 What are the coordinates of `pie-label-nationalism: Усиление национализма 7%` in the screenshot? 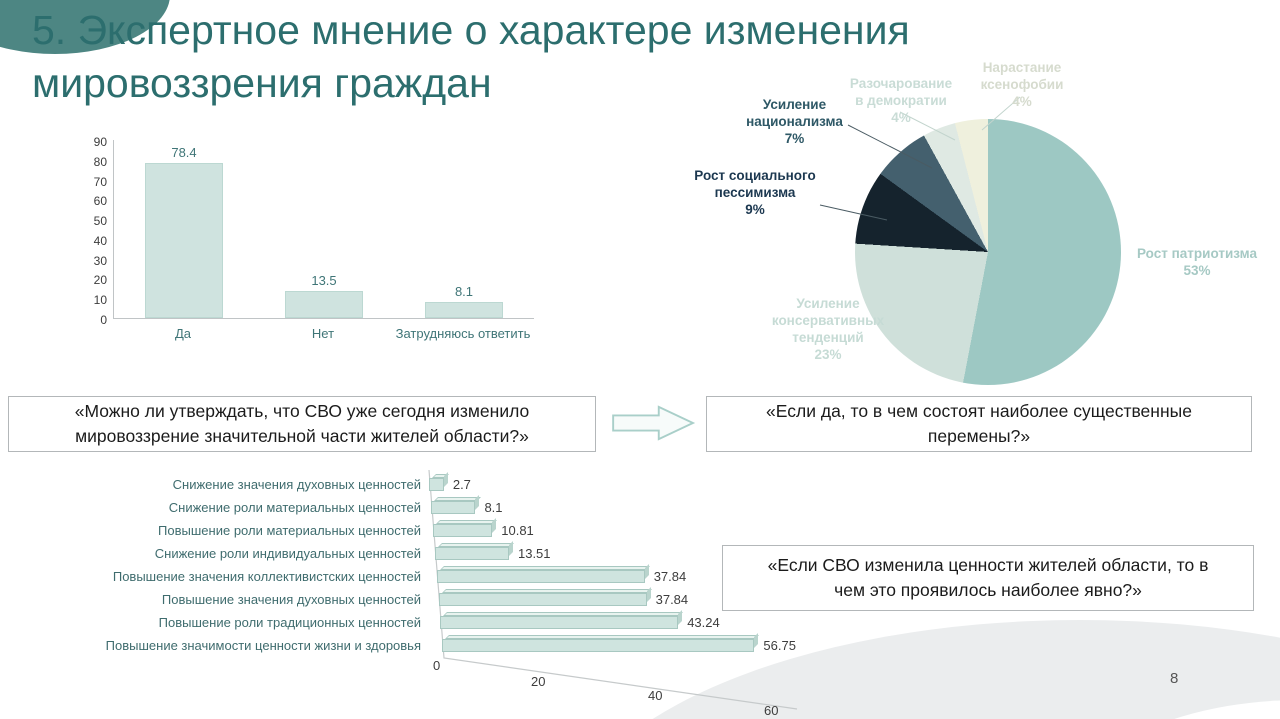 It's located at (794, 122).